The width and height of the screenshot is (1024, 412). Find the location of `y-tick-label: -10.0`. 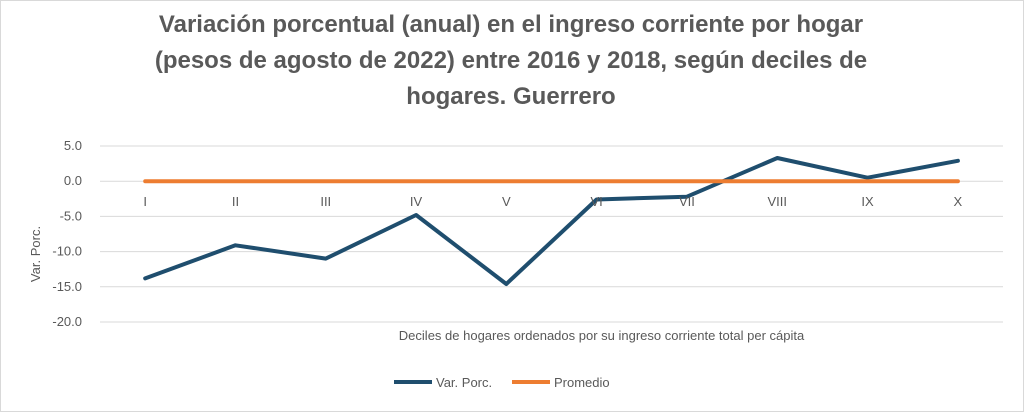

y-tick-label: -10.0 is located at coordinates (67, 251).